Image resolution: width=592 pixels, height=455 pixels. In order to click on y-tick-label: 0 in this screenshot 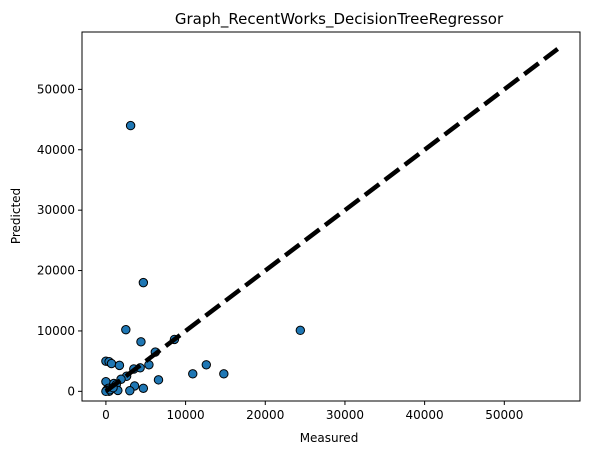, I will do `click(71, 391)`.